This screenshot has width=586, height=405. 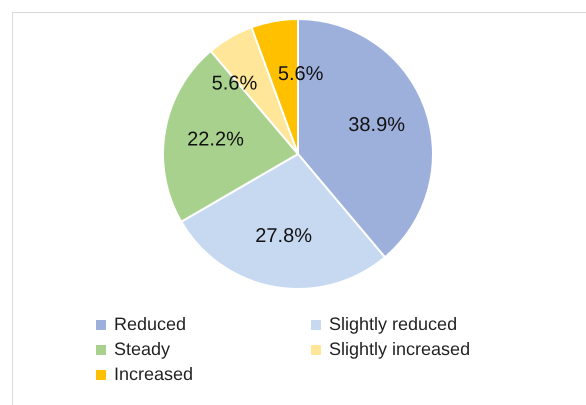 What do you see at coordinates (153, 374) in the screenshot?
I see `legend-label: Increased` at bounding box center [153, 374].